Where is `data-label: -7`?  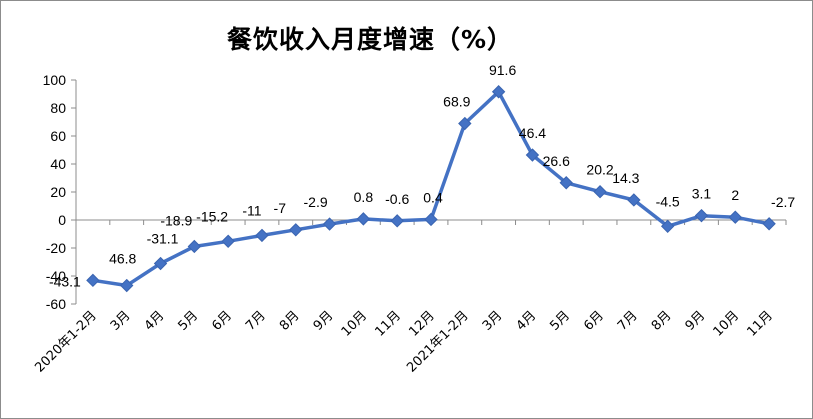
data-label: -7 is located at coordinates (280, 208).